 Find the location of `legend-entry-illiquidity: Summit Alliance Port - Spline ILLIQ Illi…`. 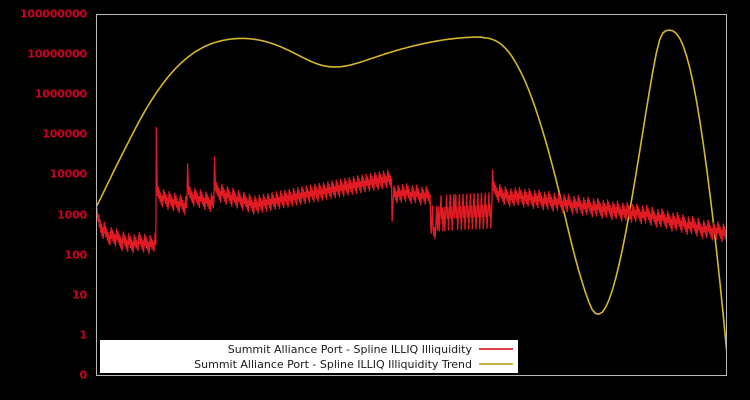

legend-entry-illiquidity: Summit Alliance Port - Spline ILLIQ Illi… is located at coordinates (307, 349).